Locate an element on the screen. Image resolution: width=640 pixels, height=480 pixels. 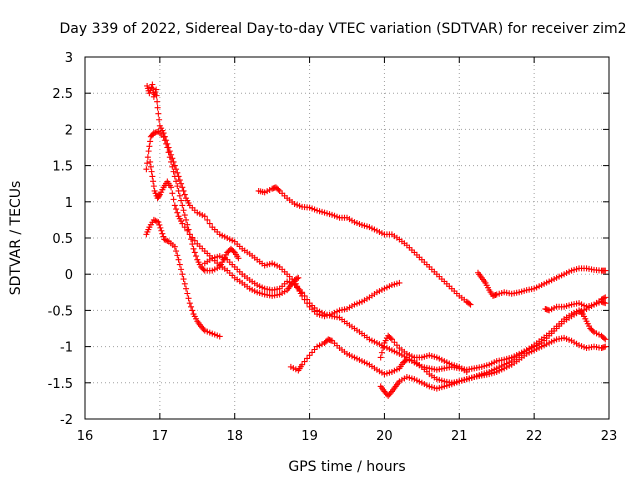
y-tick-label: 1.5 is located at coordinates (62, 167).